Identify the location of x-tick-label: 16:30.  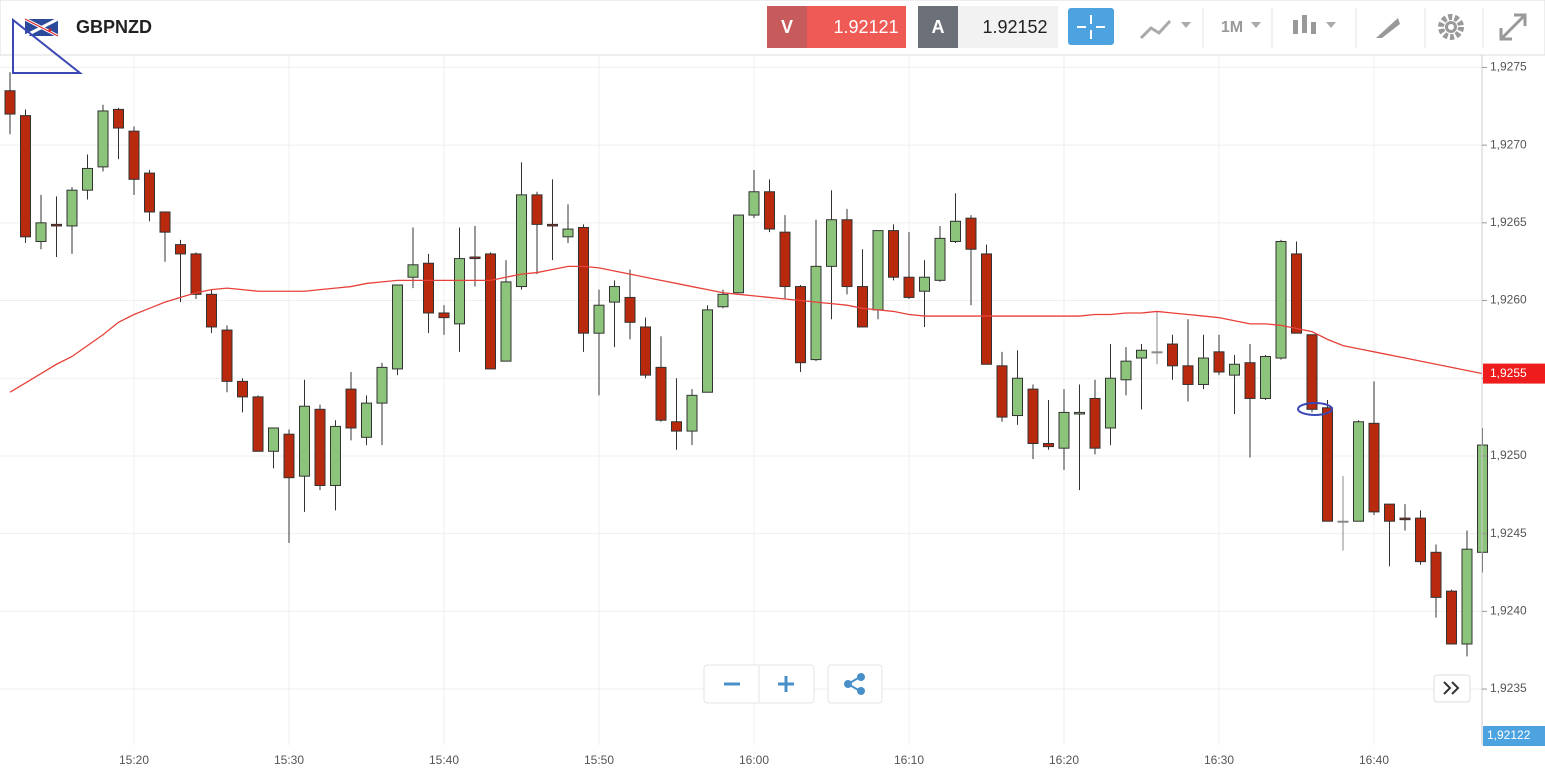
(1219, 760).